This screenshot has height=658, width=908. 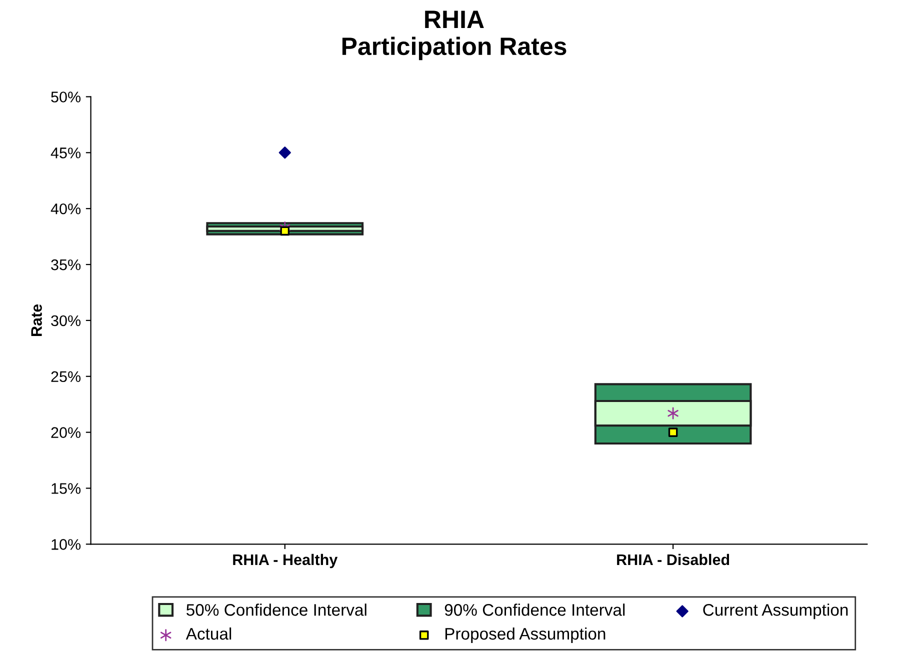 What do you see at coordinates (66, 320) in the screenshot?
I see `y-tick-label: 30%` at bounding box center [66, 320].